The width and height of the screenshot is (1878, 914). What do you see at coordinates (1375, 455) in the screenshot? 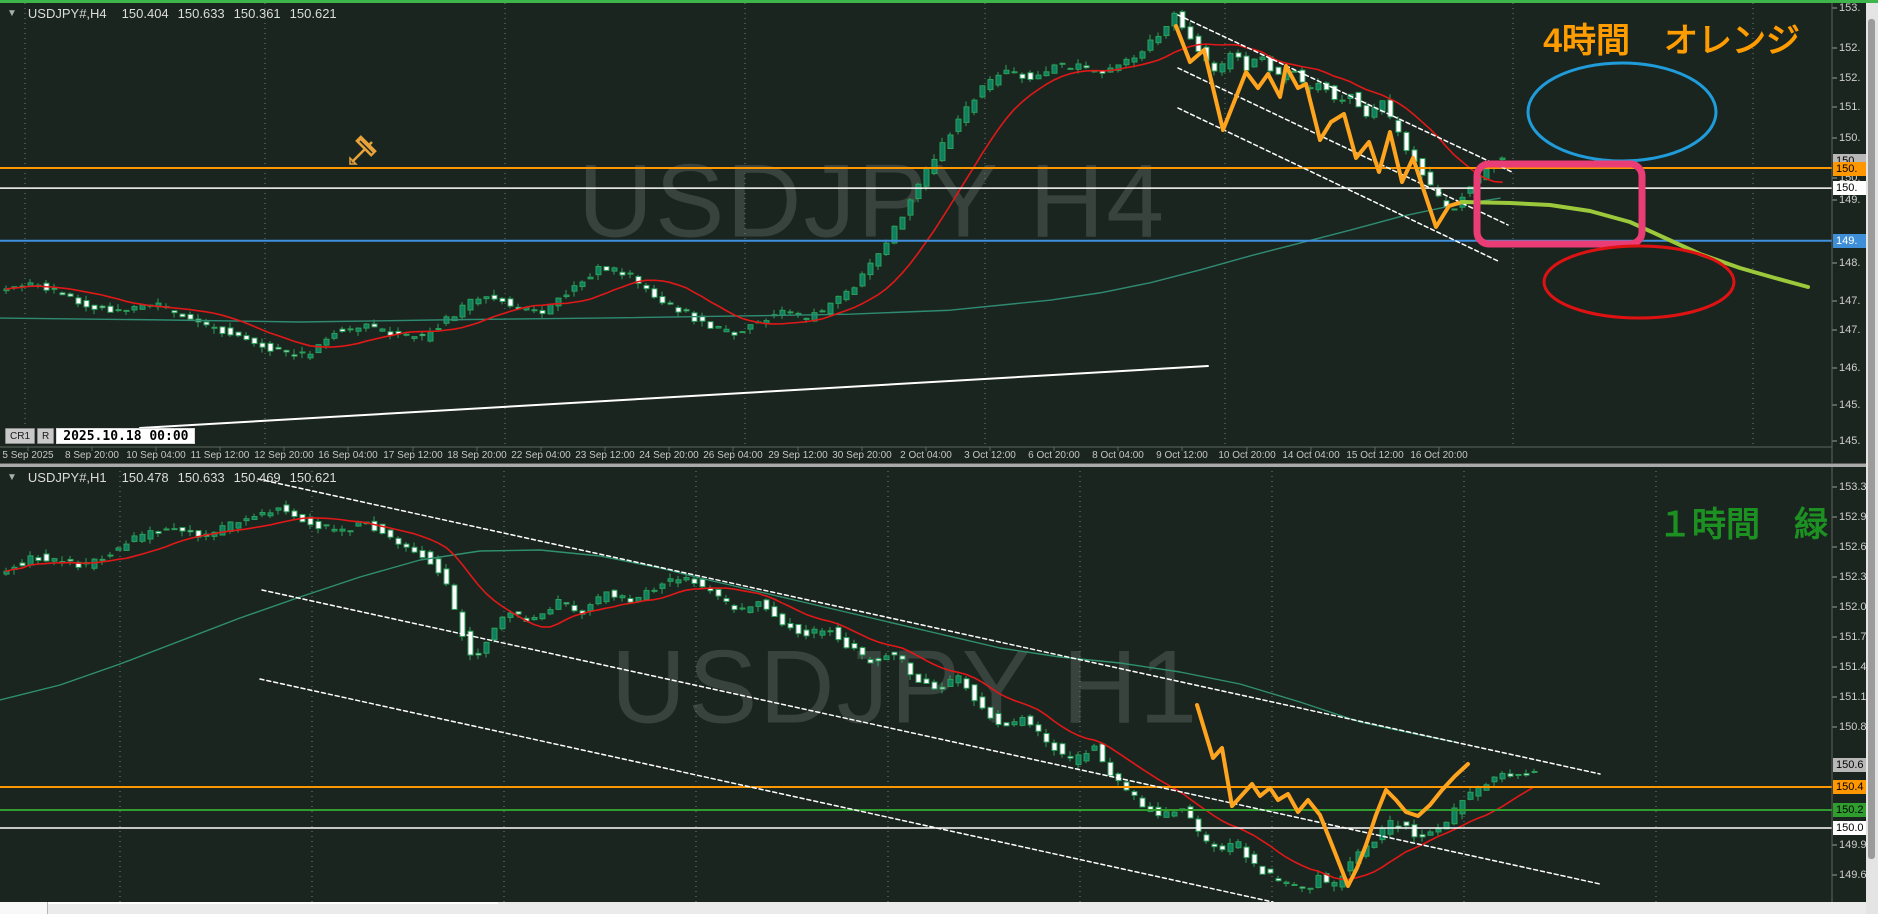
I see `date-label: 15 Oct 12:00` at bounding box center [1375, 455].